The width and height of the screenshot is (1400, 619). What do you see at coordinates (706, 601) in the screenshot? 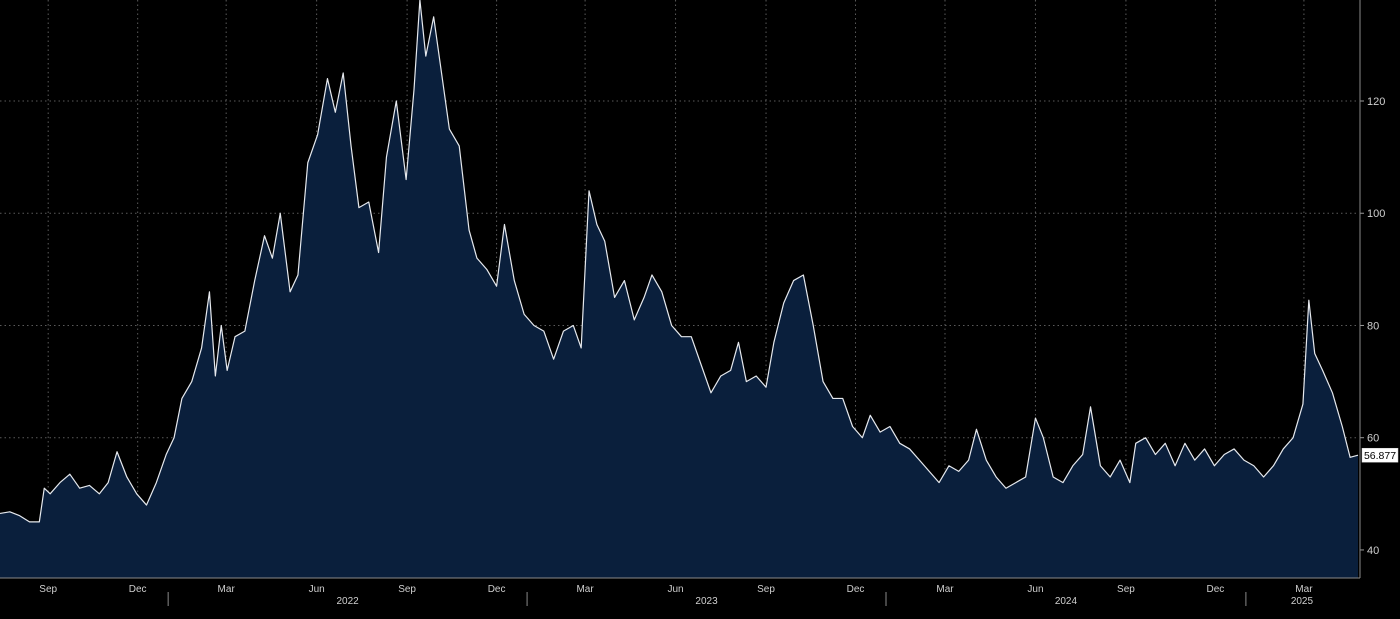
I see `year-label: 2023` at bounding box center [706, 601].